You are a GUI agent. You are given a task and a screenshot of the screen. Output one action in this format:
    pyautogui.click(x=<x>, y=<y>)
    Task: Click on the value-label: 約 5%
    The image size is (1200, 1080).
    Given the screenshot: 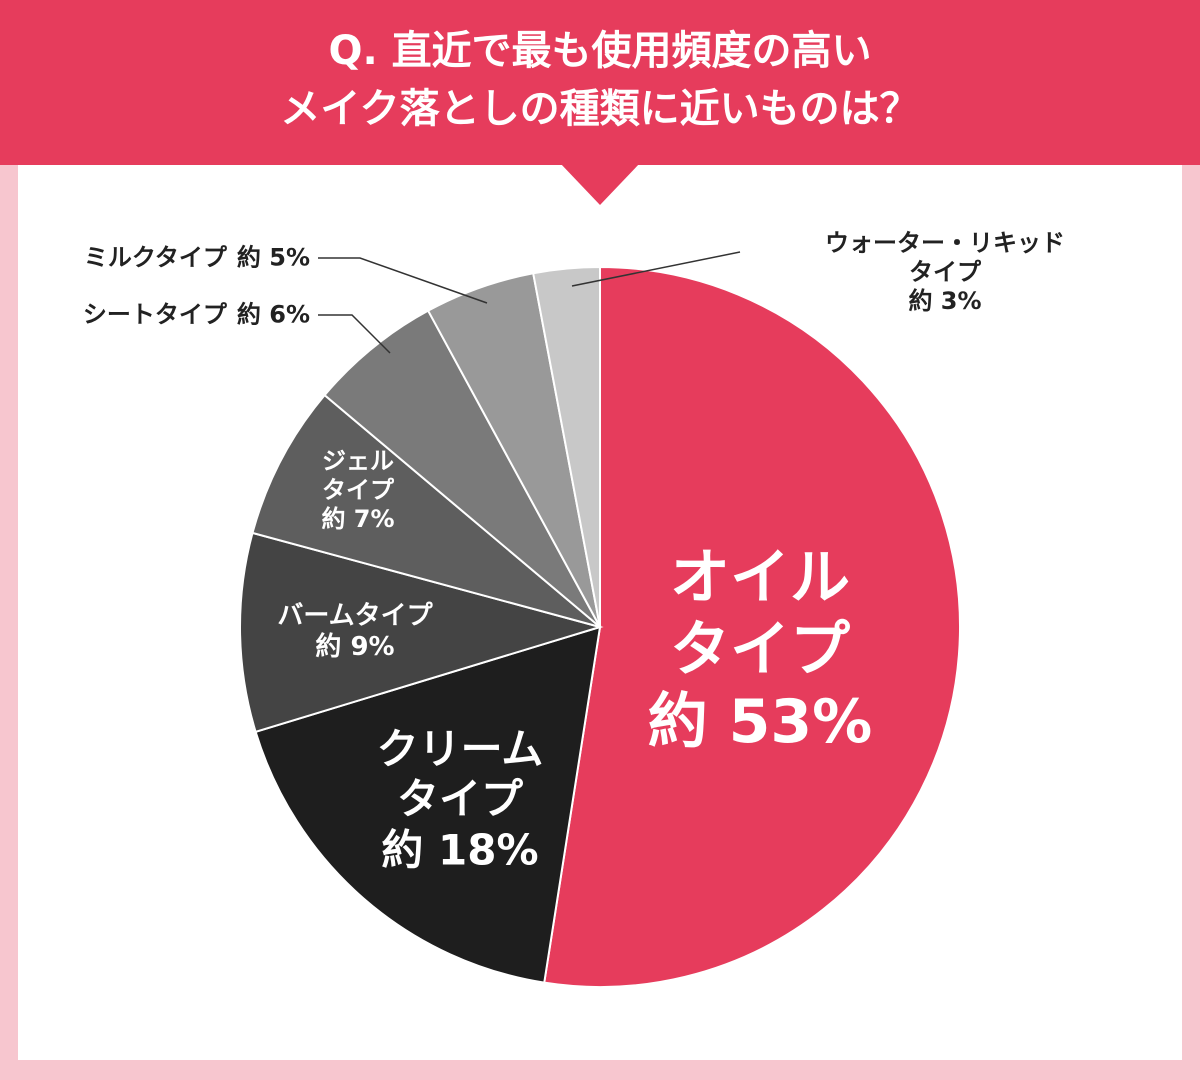 What is the action you would take?
    pyautogui.click(x=273, y=257)
    